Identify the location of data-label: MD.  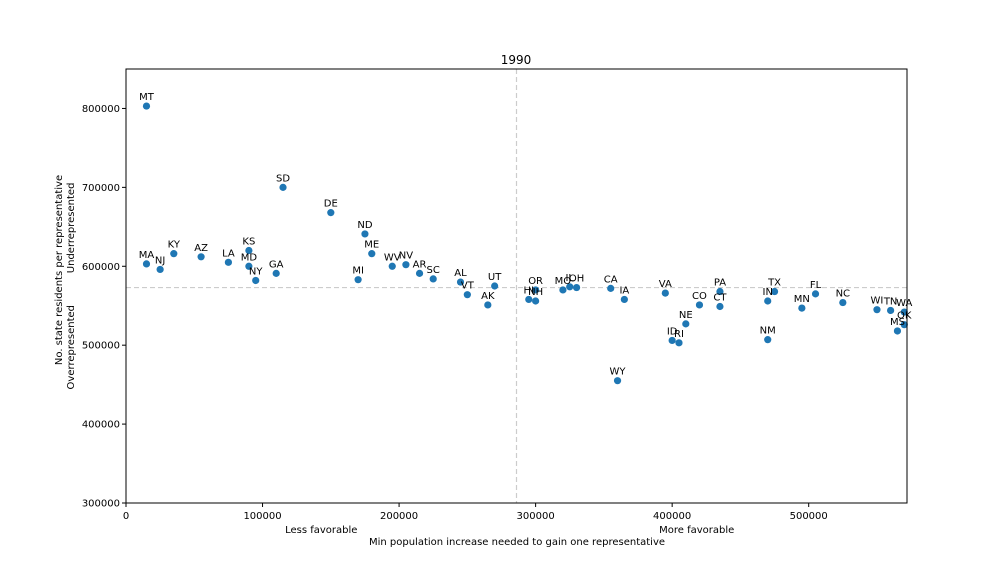
(249, 257).